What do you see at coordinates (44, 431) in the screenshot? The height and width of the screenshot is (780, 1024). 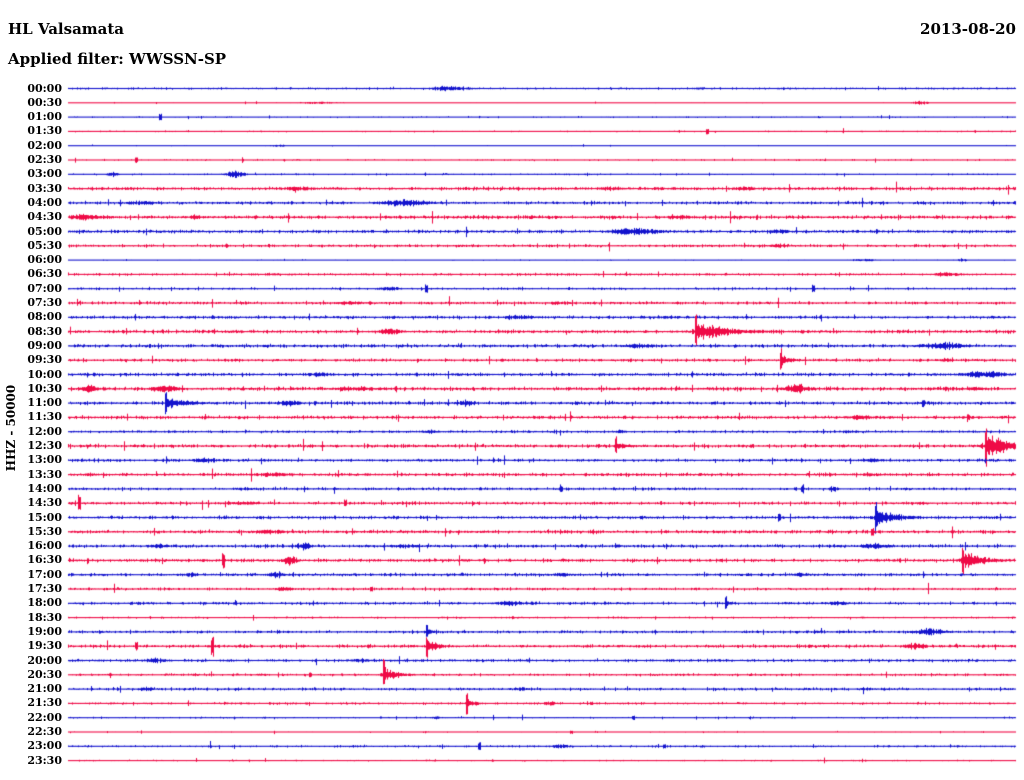 I see `trace-time-label: 12:00` at bounding box center [44, 431].